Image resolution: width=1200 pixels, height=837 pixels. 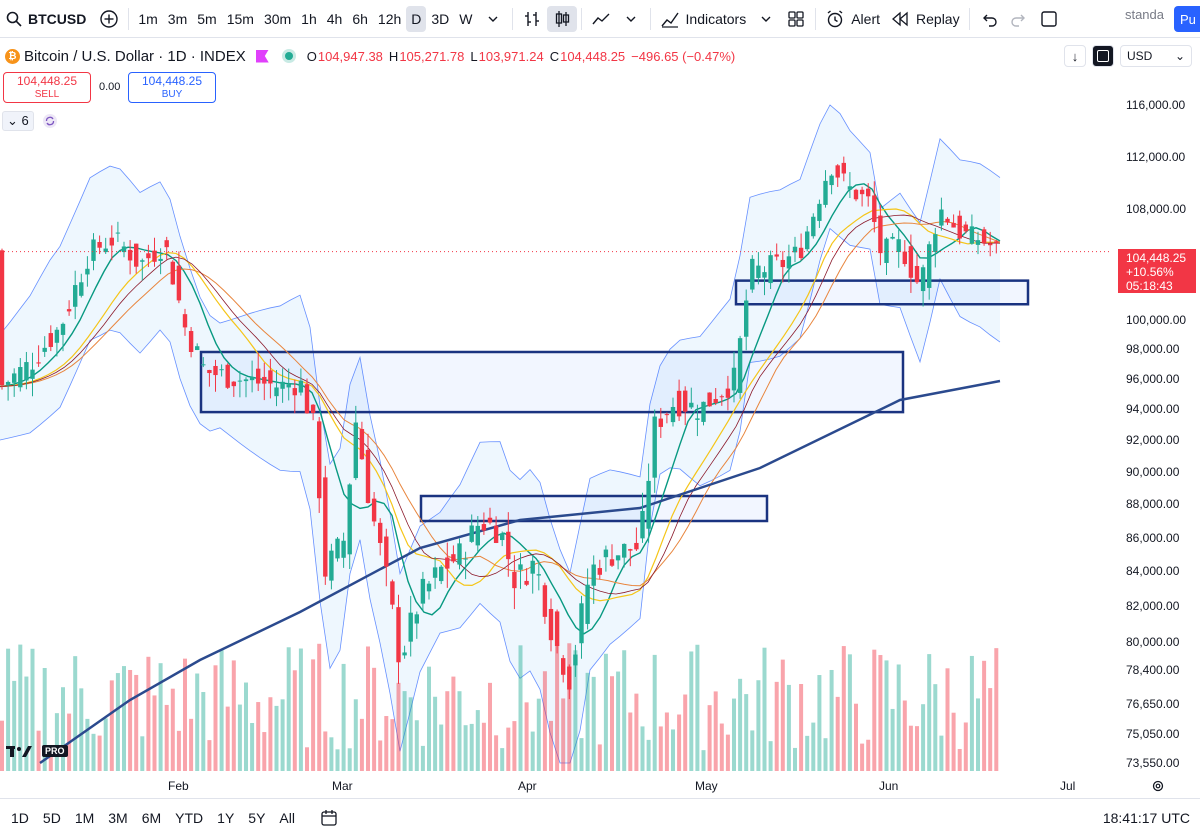 I want to click on publish-button: Pu, so click(x=1187, y=19).